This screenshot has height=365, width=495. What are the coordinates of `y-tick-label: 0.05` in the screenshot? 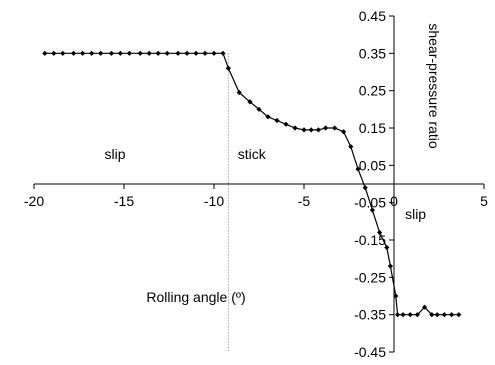 It's located at (372, 165).